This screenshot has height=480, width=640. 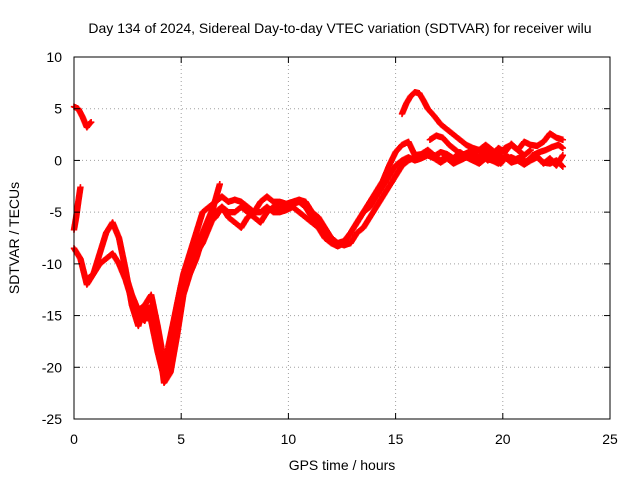 I want to click on y-tick-label: -15, so click(x=52, y=316).